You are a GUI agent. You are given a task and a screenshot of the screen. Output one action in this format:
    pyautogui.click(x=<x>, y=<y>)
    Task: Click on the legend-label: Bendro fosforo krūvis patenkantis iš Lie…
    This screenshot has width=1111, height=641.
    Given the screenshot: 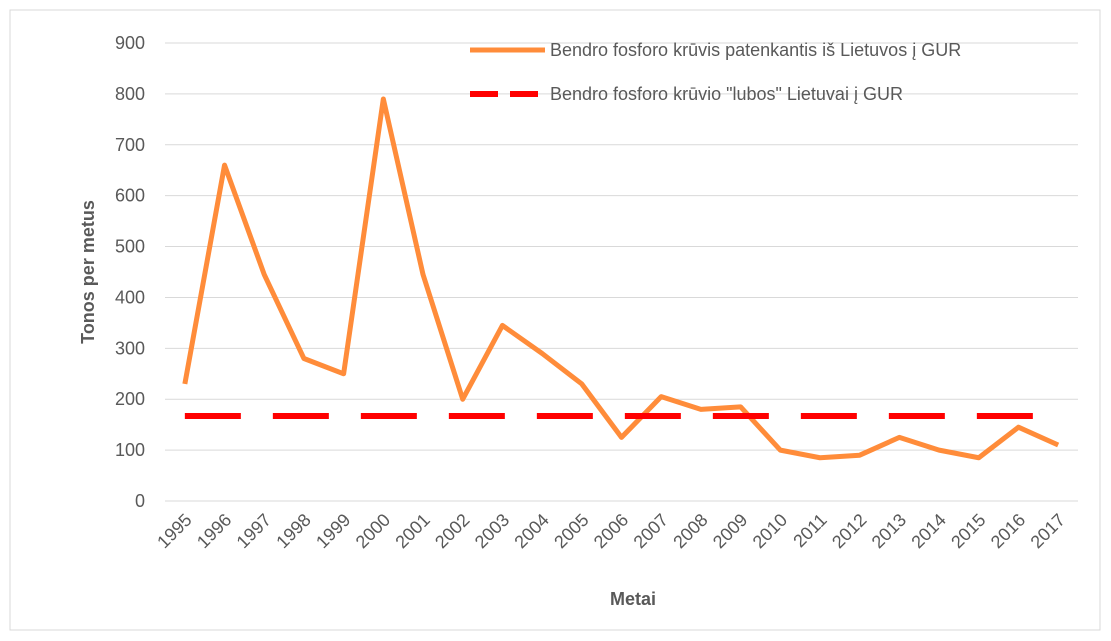 What is the action you would take?
    pyautogui.click(x=755, y=50)
    